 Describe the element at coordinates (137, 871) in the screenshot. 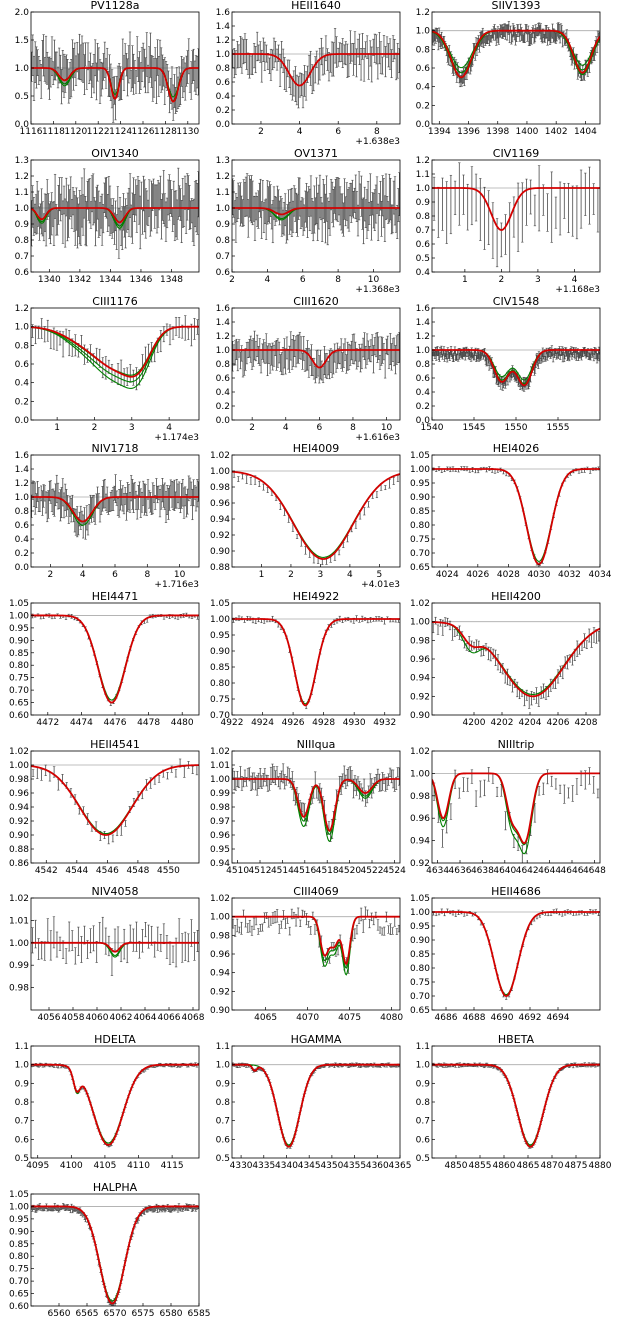

I see `x-tick-label: 4548` at that location.